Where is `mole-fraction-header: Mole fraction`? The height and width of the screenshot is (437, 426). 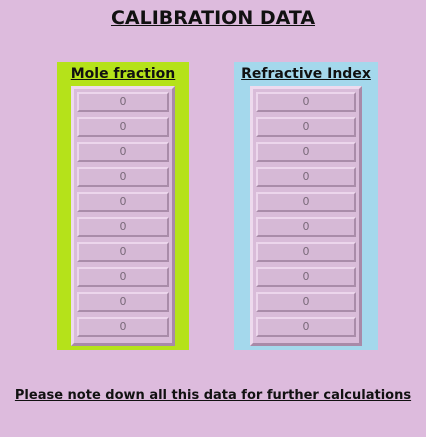
mole-fraction-header: Mole fraction is located at coordinates (123, 74).